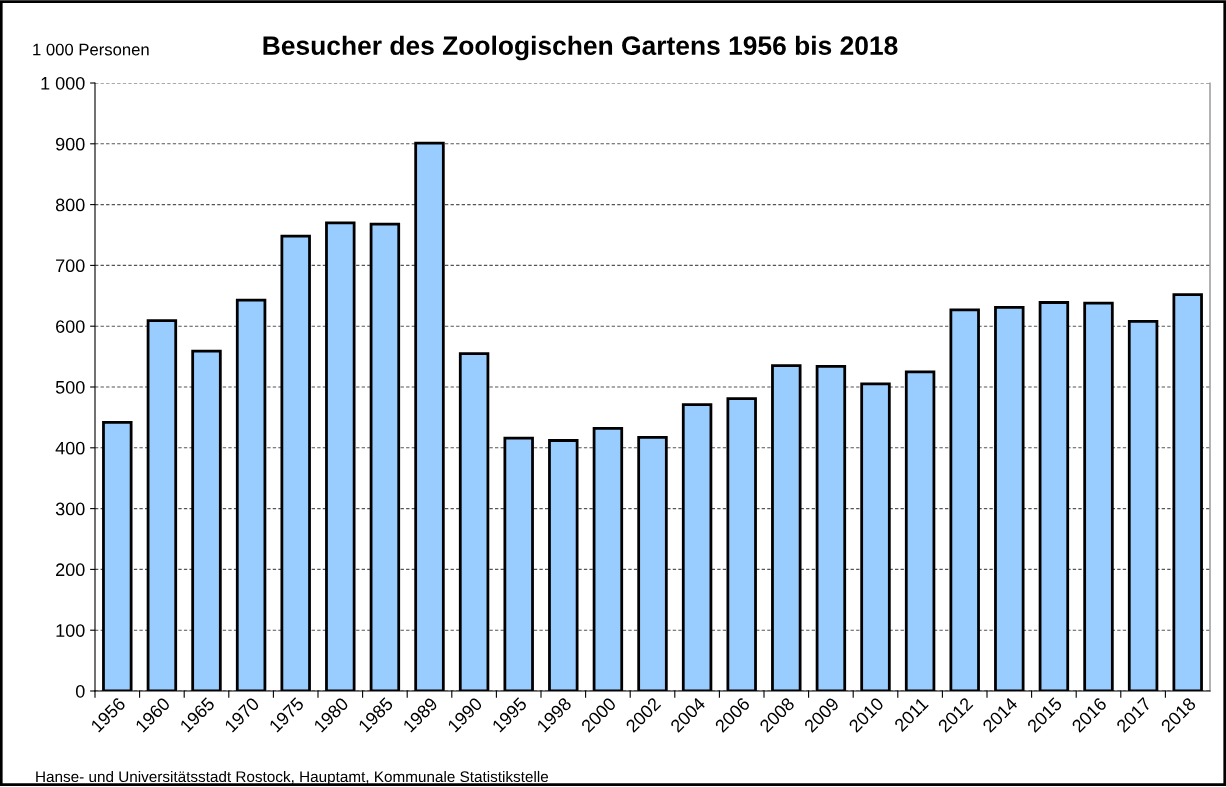 The height and width of the screenshot is (787, 1226). Describe the element at coordinates (70, 448) in the screenshot. I see `y-tick-label: 400` at that location.